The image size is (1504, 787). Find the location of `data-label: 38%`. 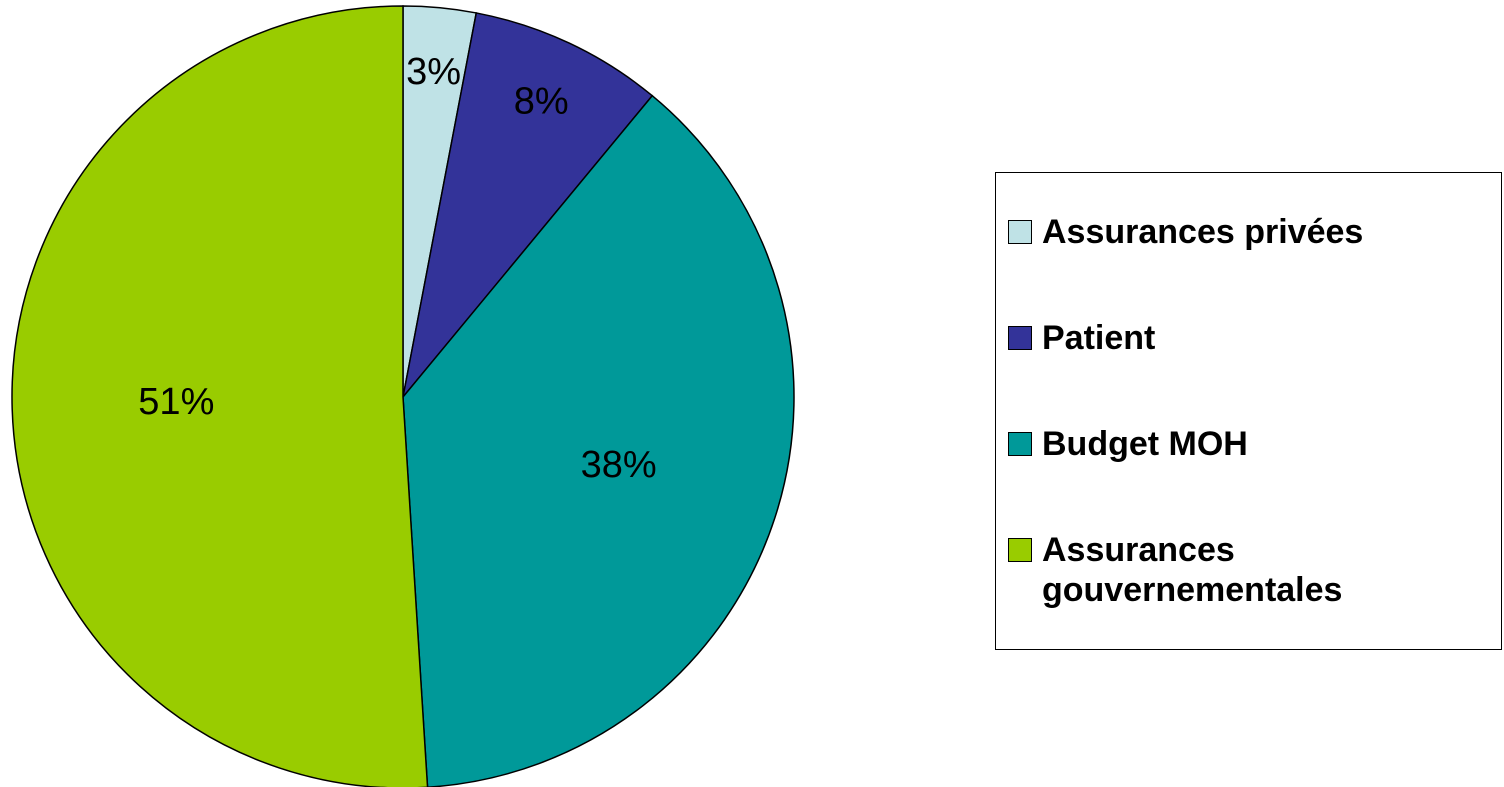

data-label: 38% is located at coordinates (619, 465).